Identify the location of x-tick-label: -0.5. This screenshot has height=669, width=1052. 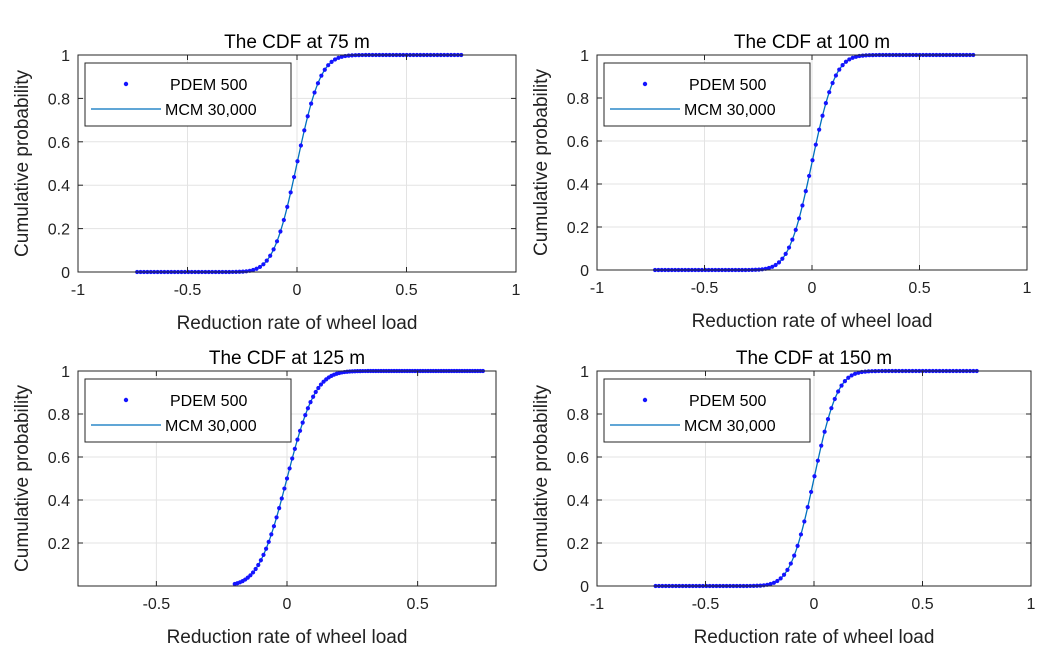
(188, 290).